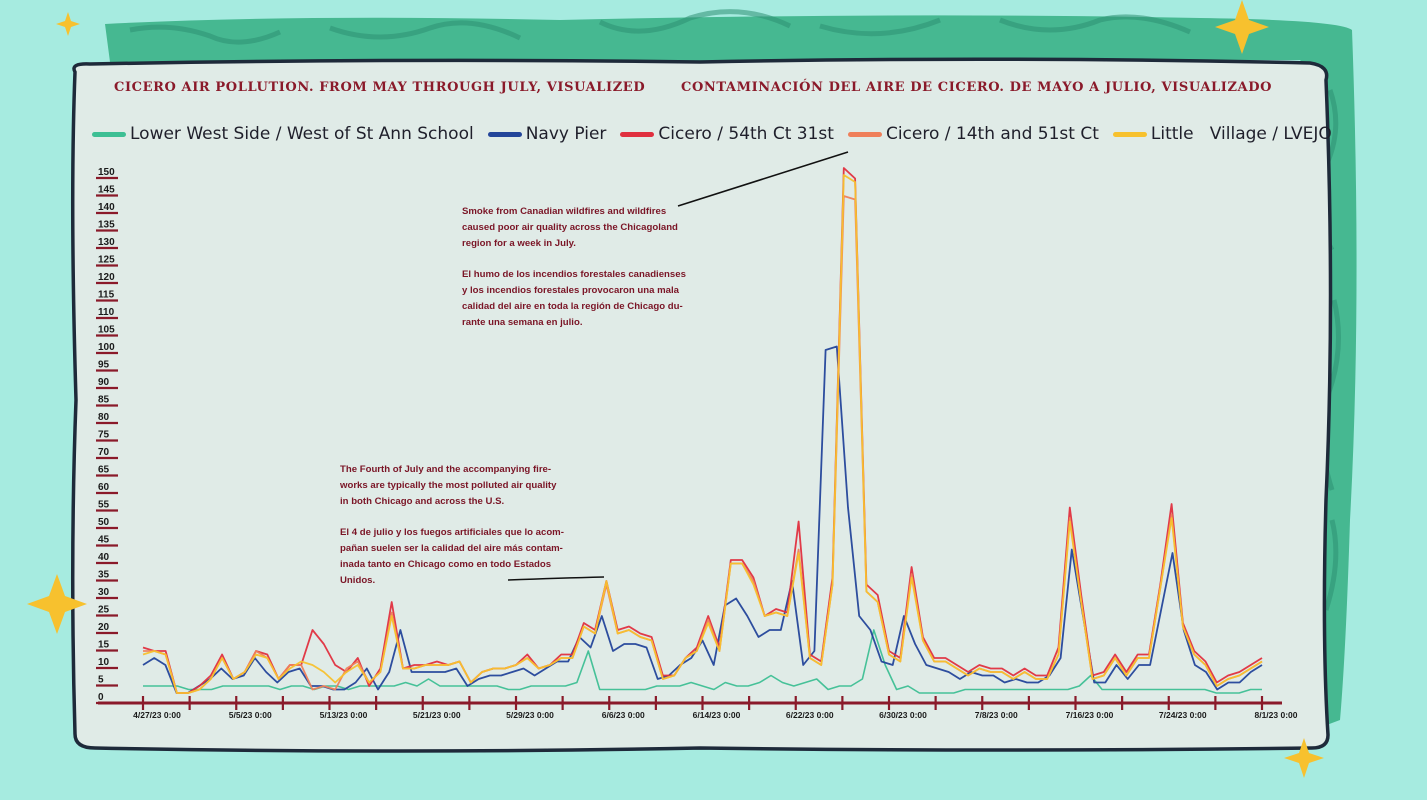 This screenshot has height=800, width=1427. What do you see at coordinates (530, 715) in the screenshot?
I see `x-tick-label: 5/29/23 0:00` at bounding box center [530, 715].